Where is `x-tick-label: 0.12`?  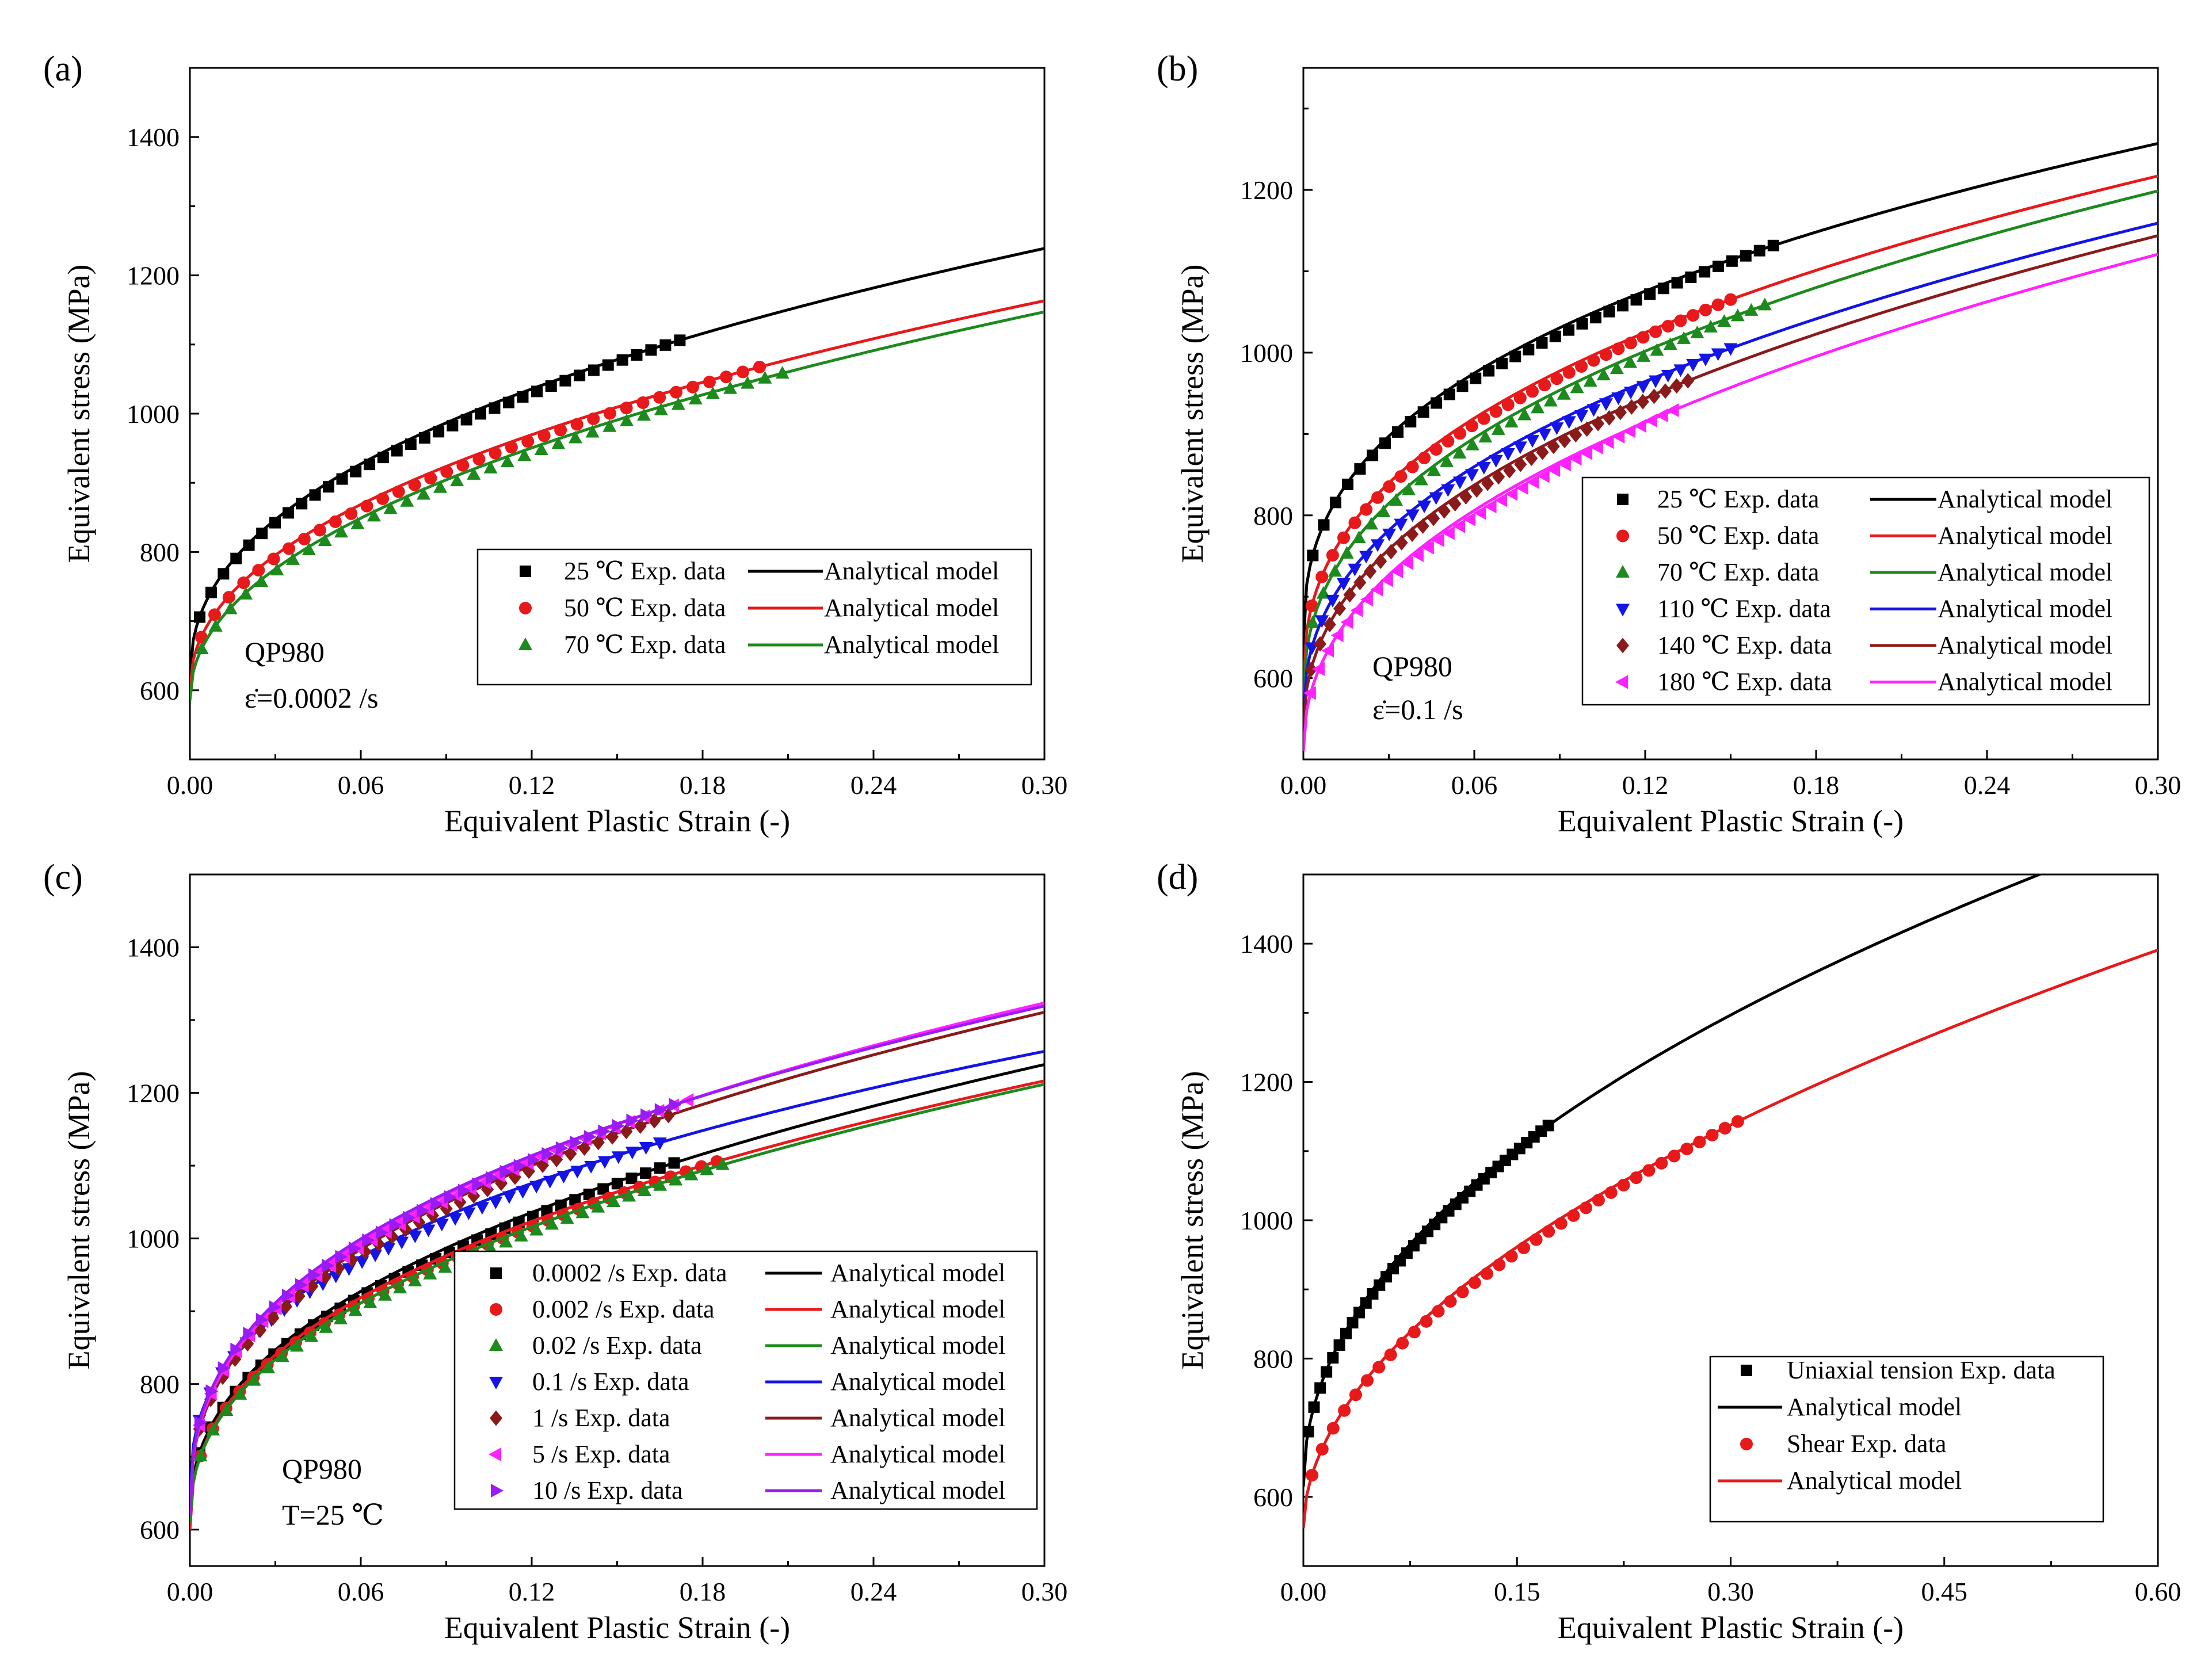 x-tick-label: 0.12 is located at coordinates (532, 785).